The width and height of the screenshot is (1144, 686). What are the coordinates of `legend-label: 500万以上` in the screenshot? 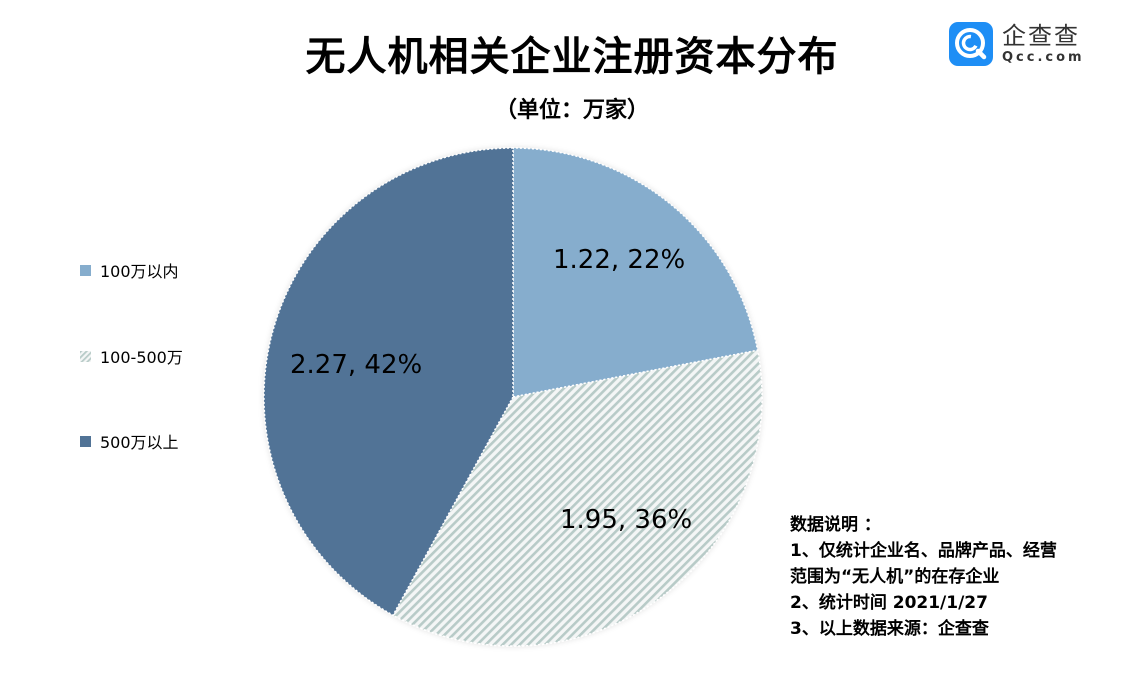 It's located at (139, 442).